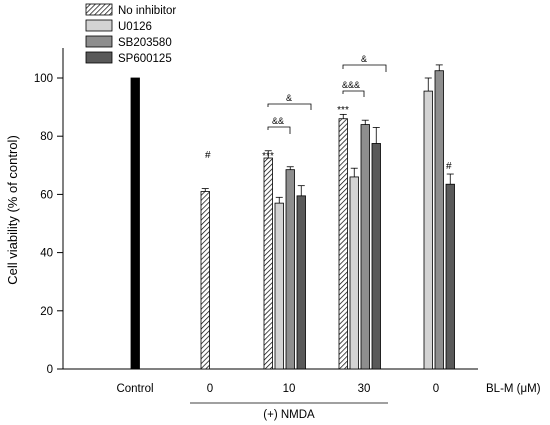  What do you see at coordinates (289, 389) in the screenshot?
I see `x-tick-label-10: 10` at bounding box center [289, 389].